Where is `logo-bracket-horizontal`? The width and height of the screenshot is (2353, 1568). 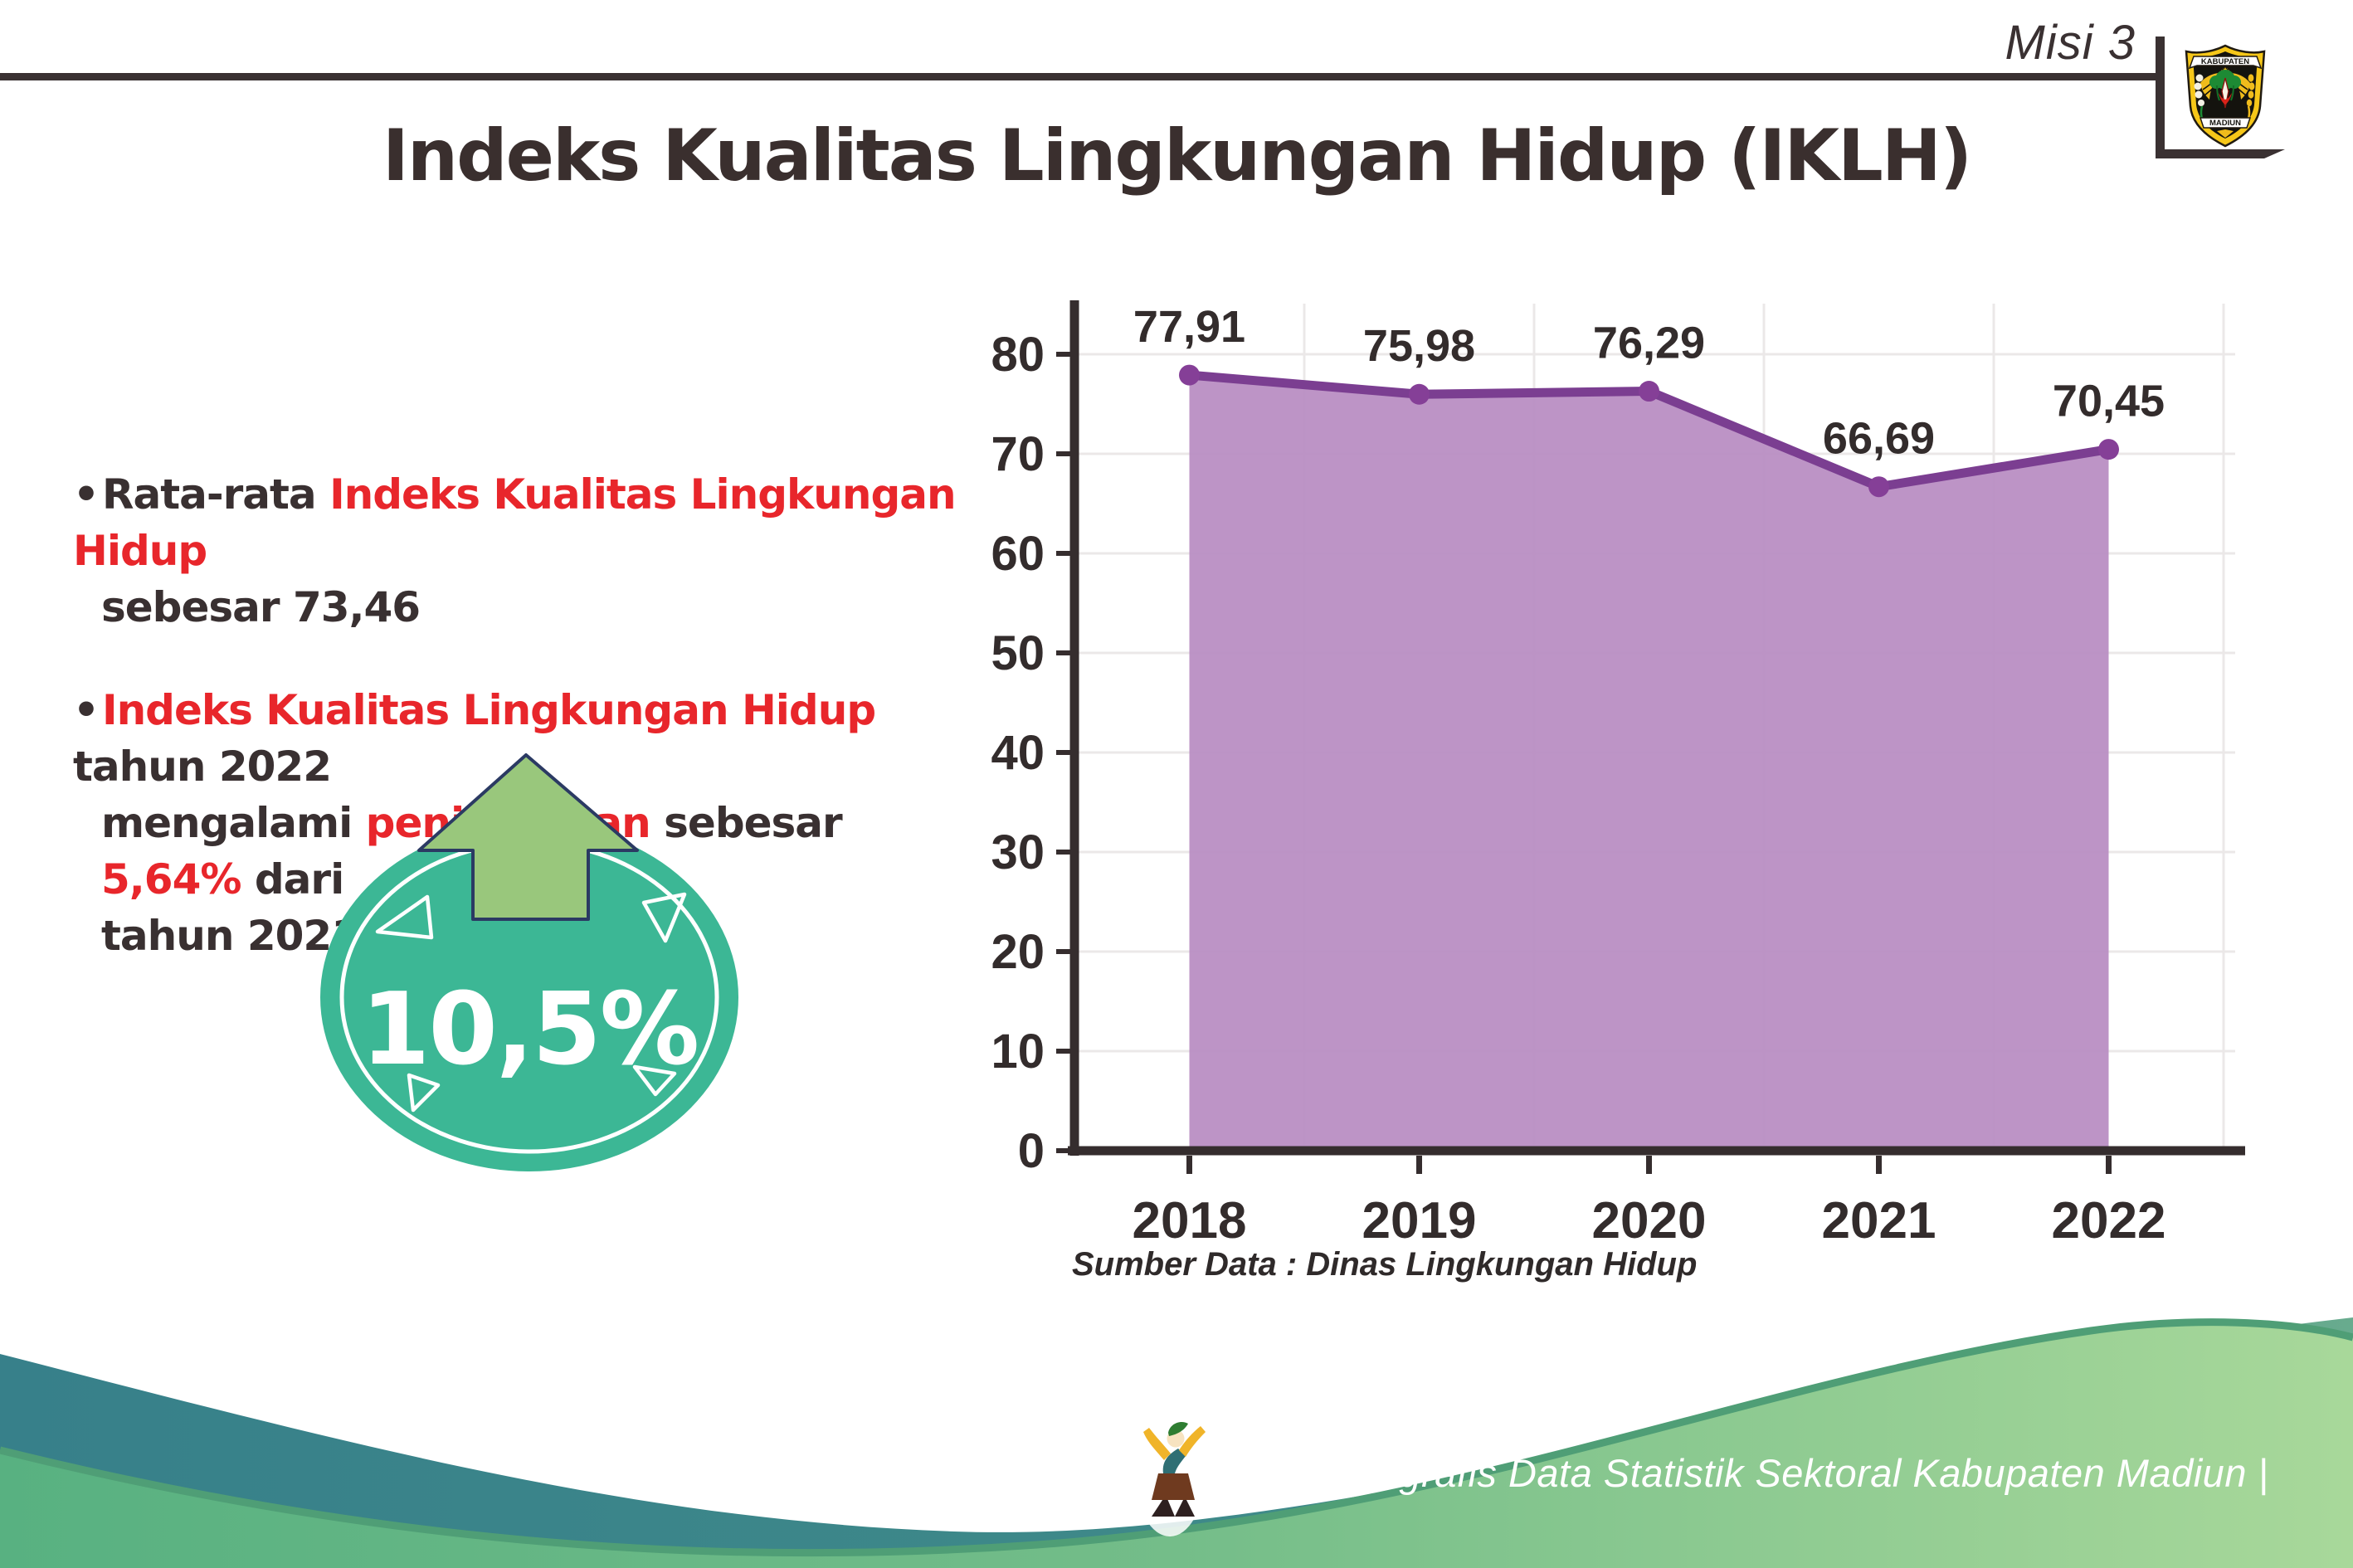 logo-bracket-horizontal is located at coordinates (2220, 153).